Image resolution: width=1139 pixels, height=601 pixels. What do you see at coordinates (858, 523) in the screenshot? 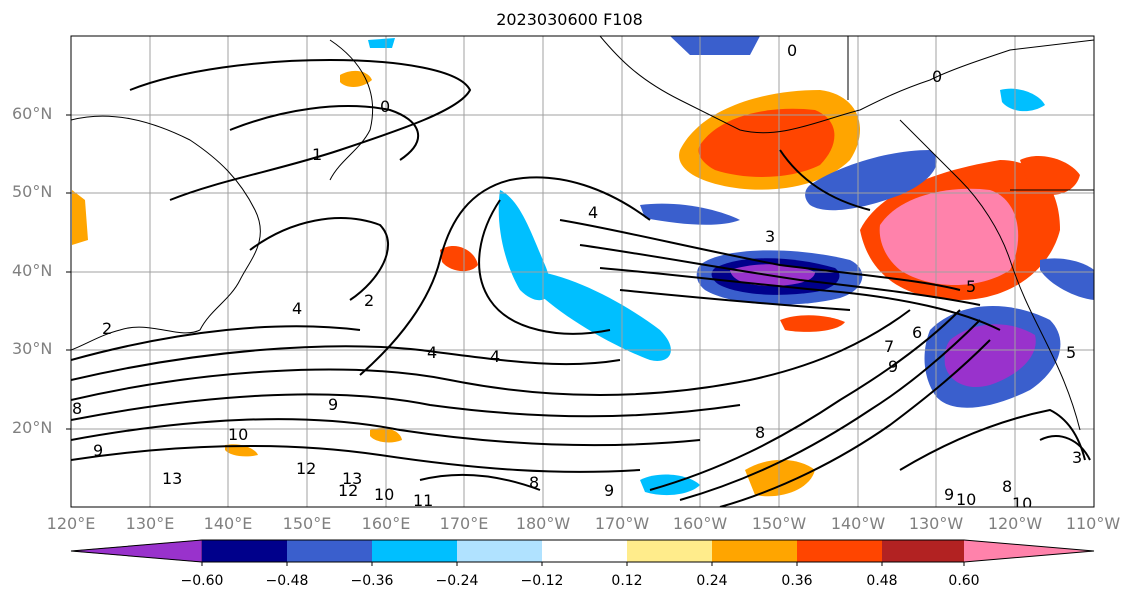
I see `lon-label: 140°W` at bounding box center [858, 523].